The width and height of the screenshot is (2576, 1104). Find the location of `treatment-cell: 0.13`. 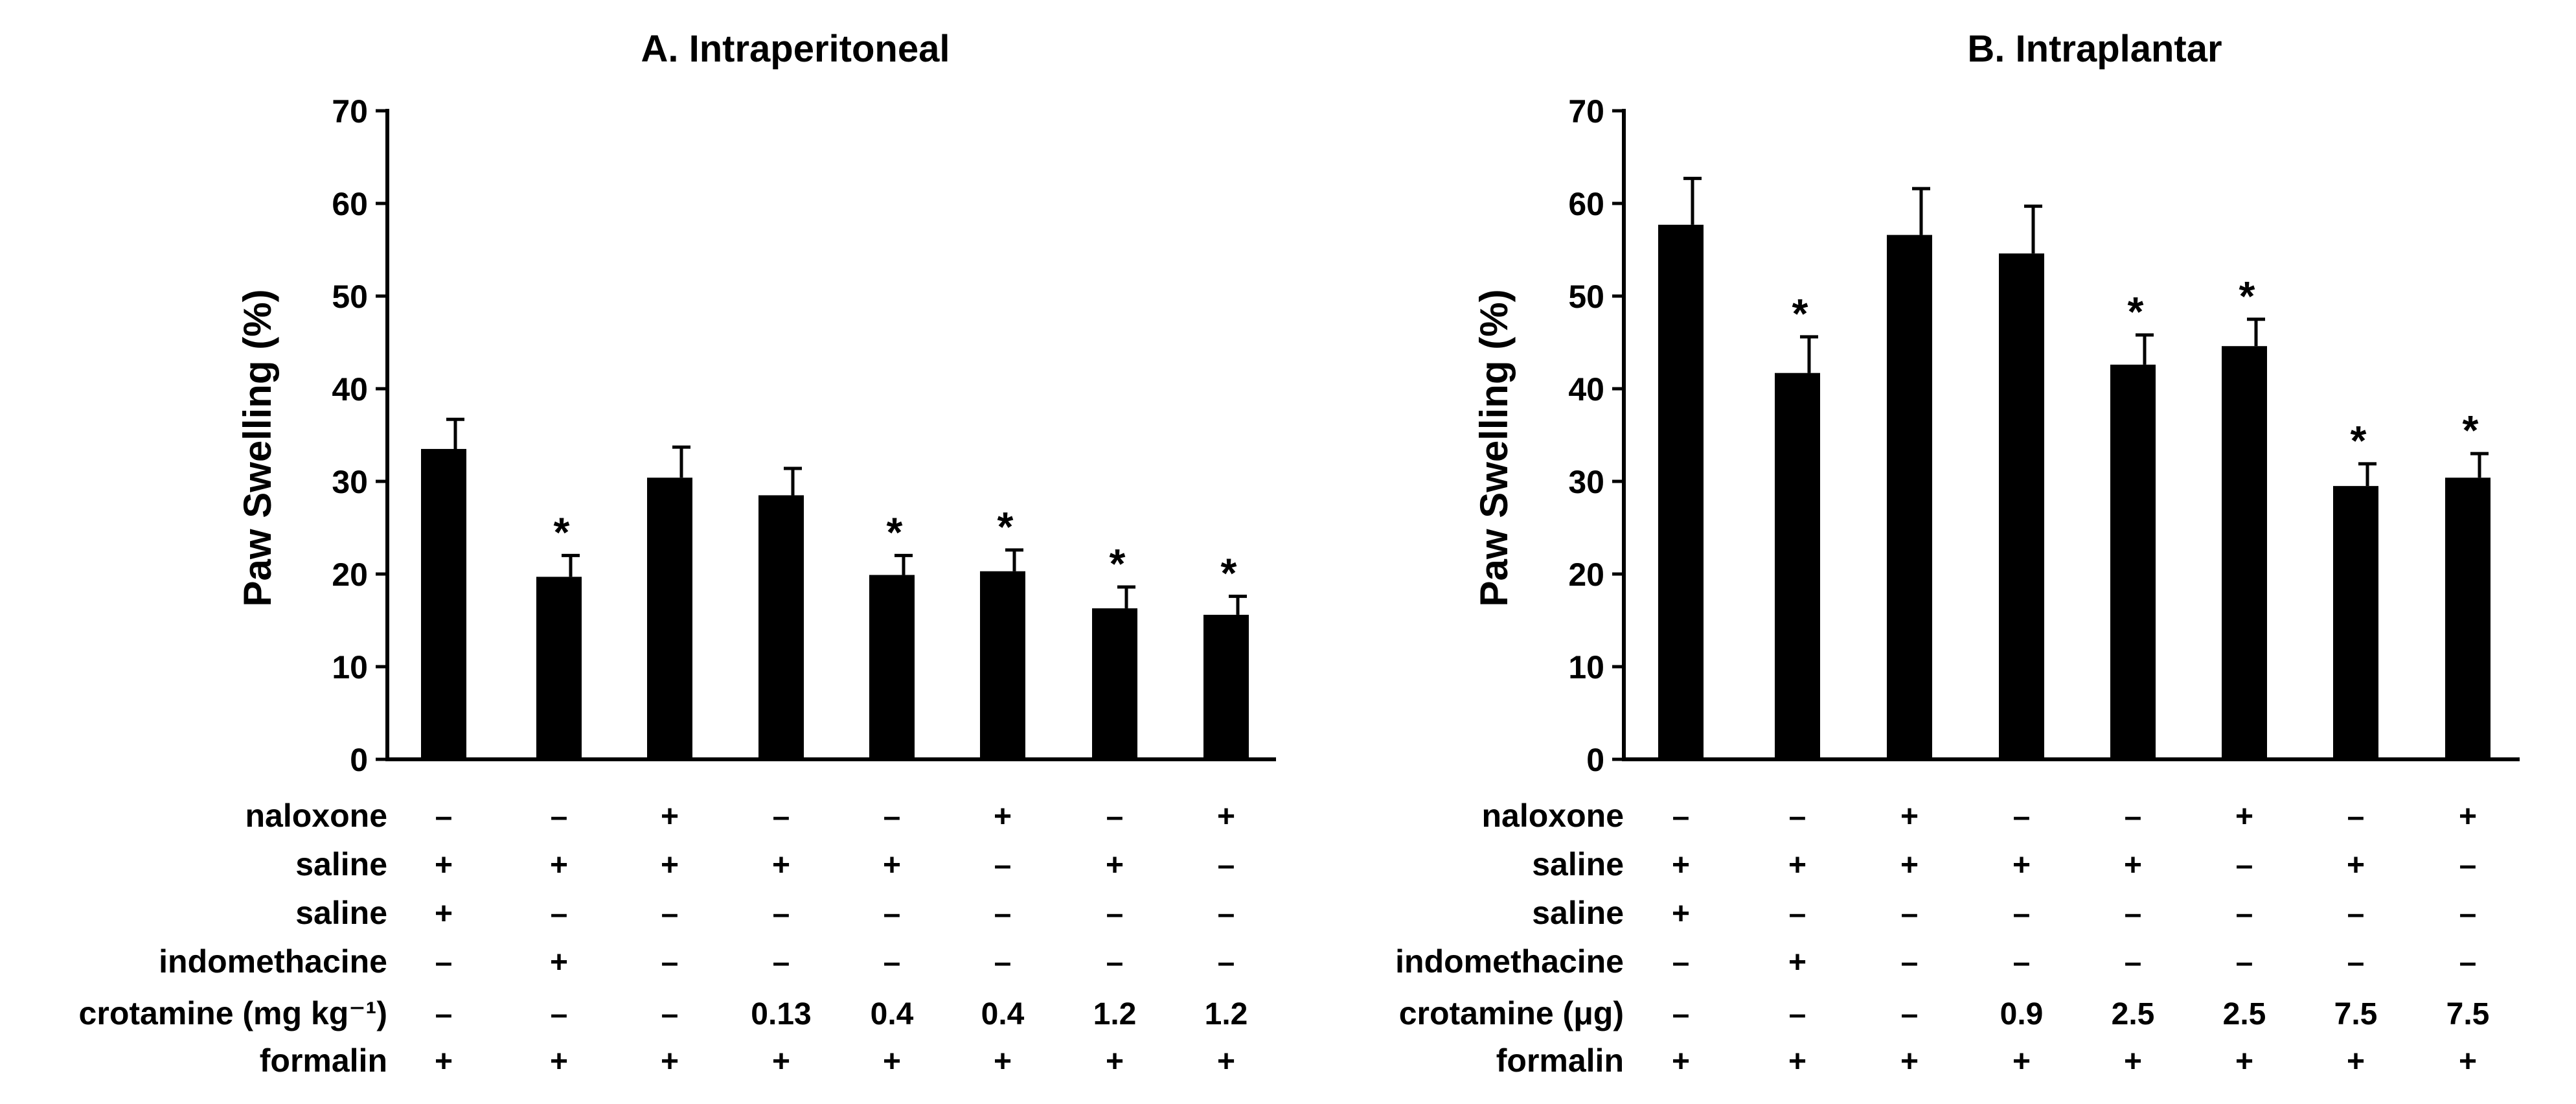

treatment-cell: 0.13 is located at coordinates (781, 1014).